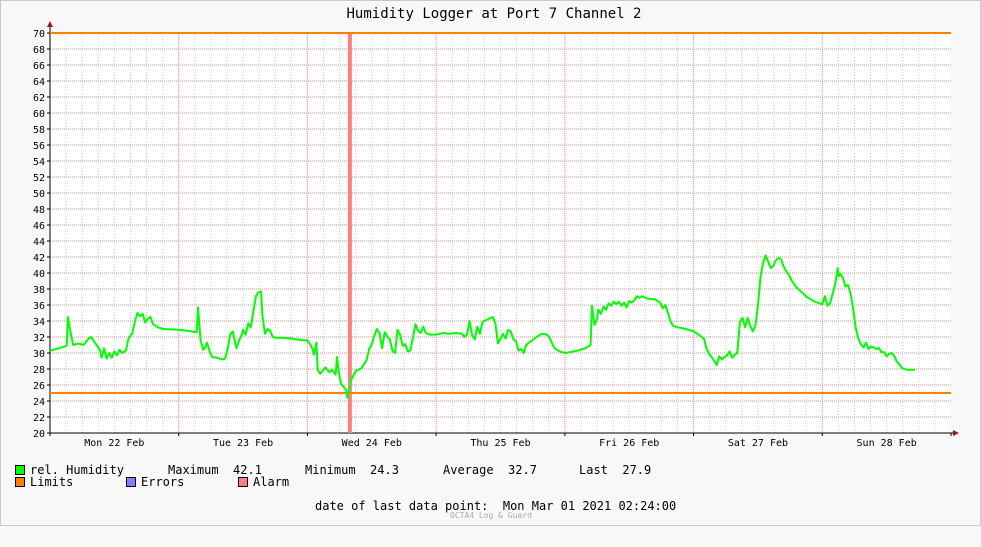 This screenshot has width=981, height=547. Describe the element at coordinates (243, 481) in the screenshot. I see `alarm-swatch` at that location.